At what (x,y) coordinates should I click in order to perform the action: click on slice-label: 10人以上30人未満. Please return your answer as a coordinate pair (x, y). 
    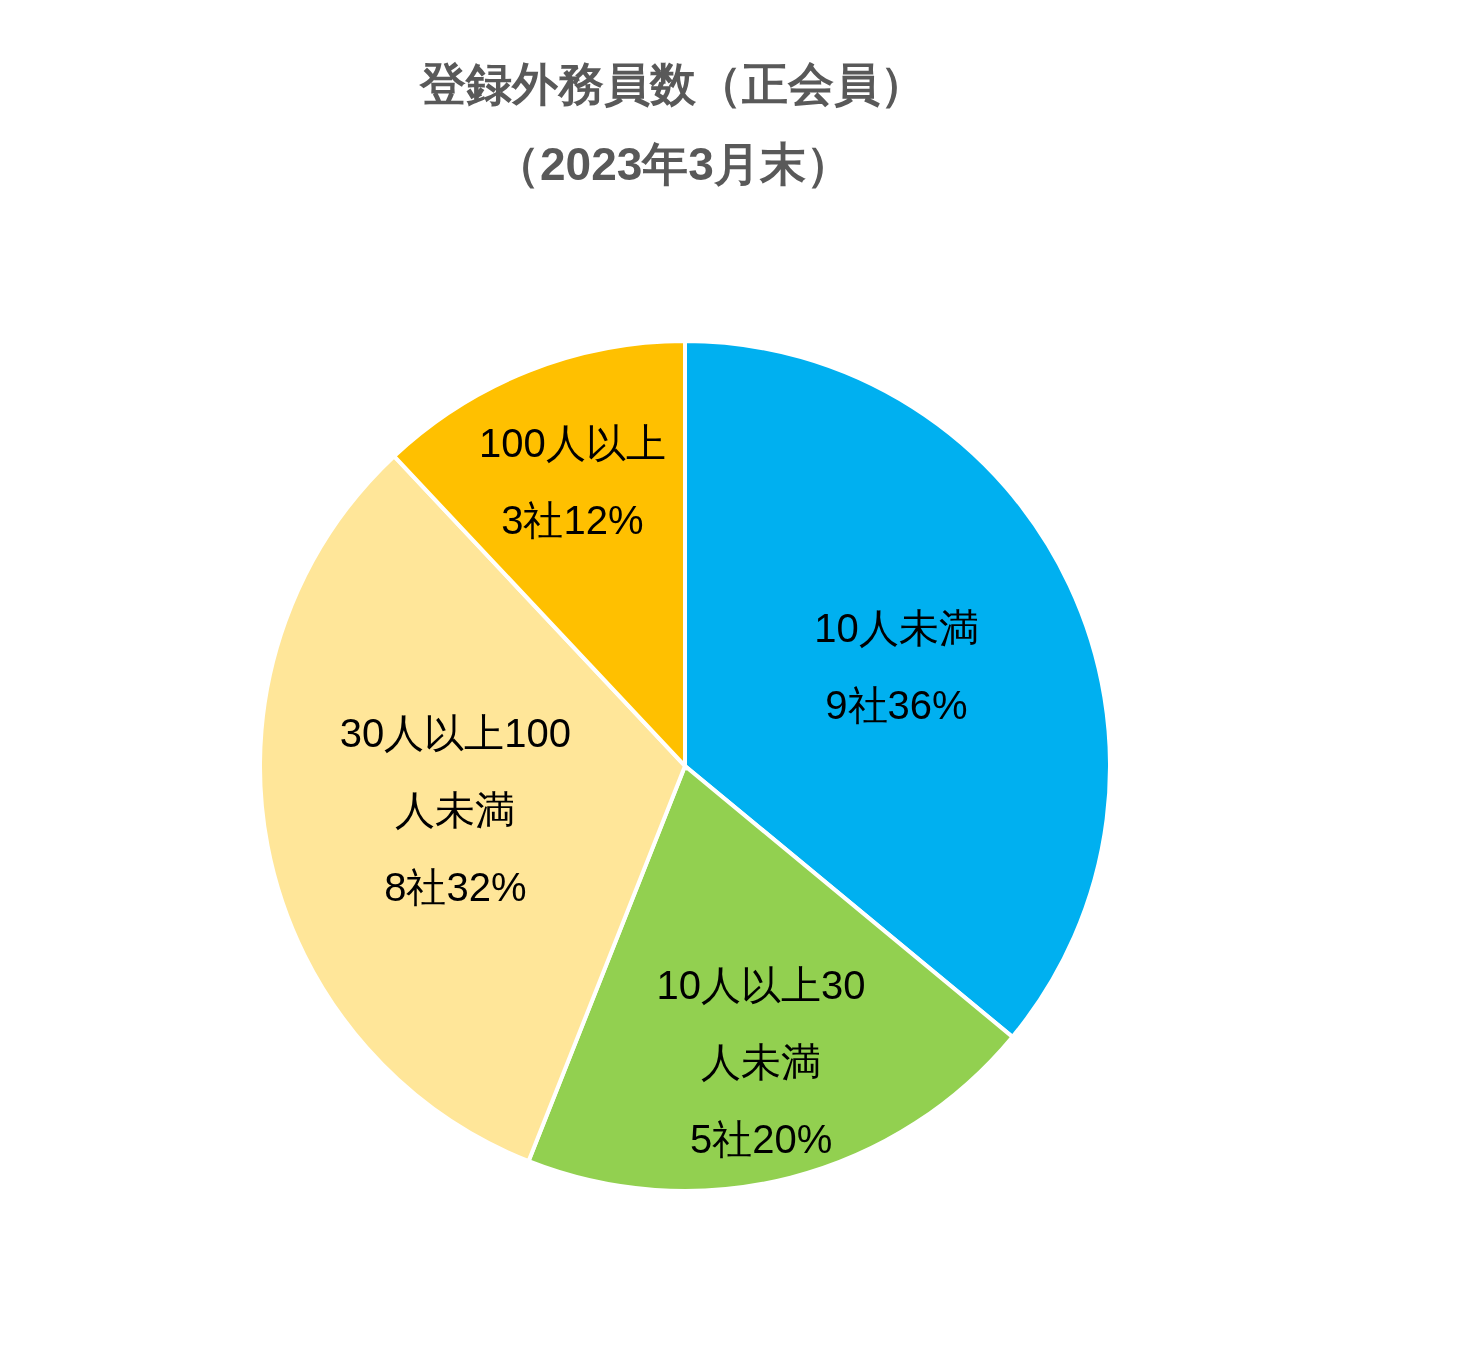
    Looking at the image, I should click on (761, 1024).